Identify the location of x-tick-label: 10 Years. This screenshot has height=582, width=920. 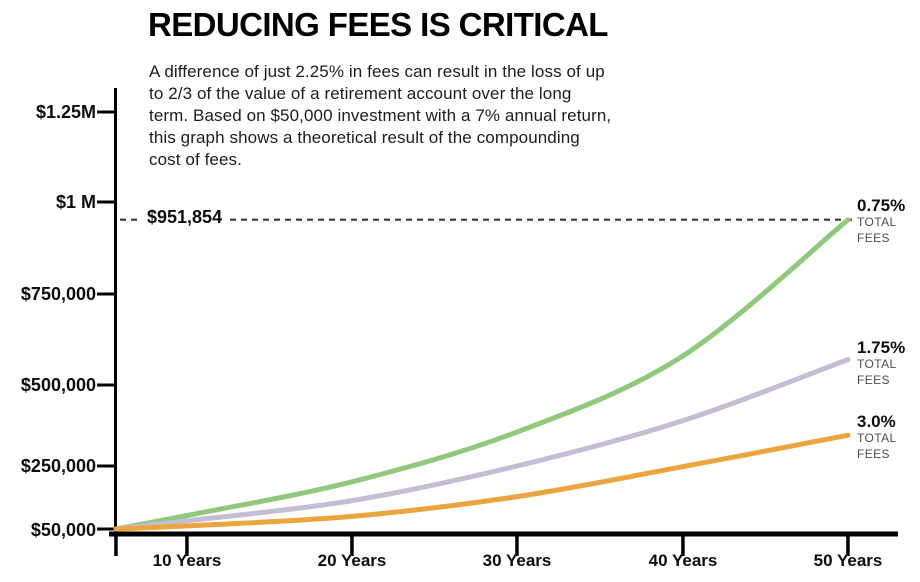
(187, 560).